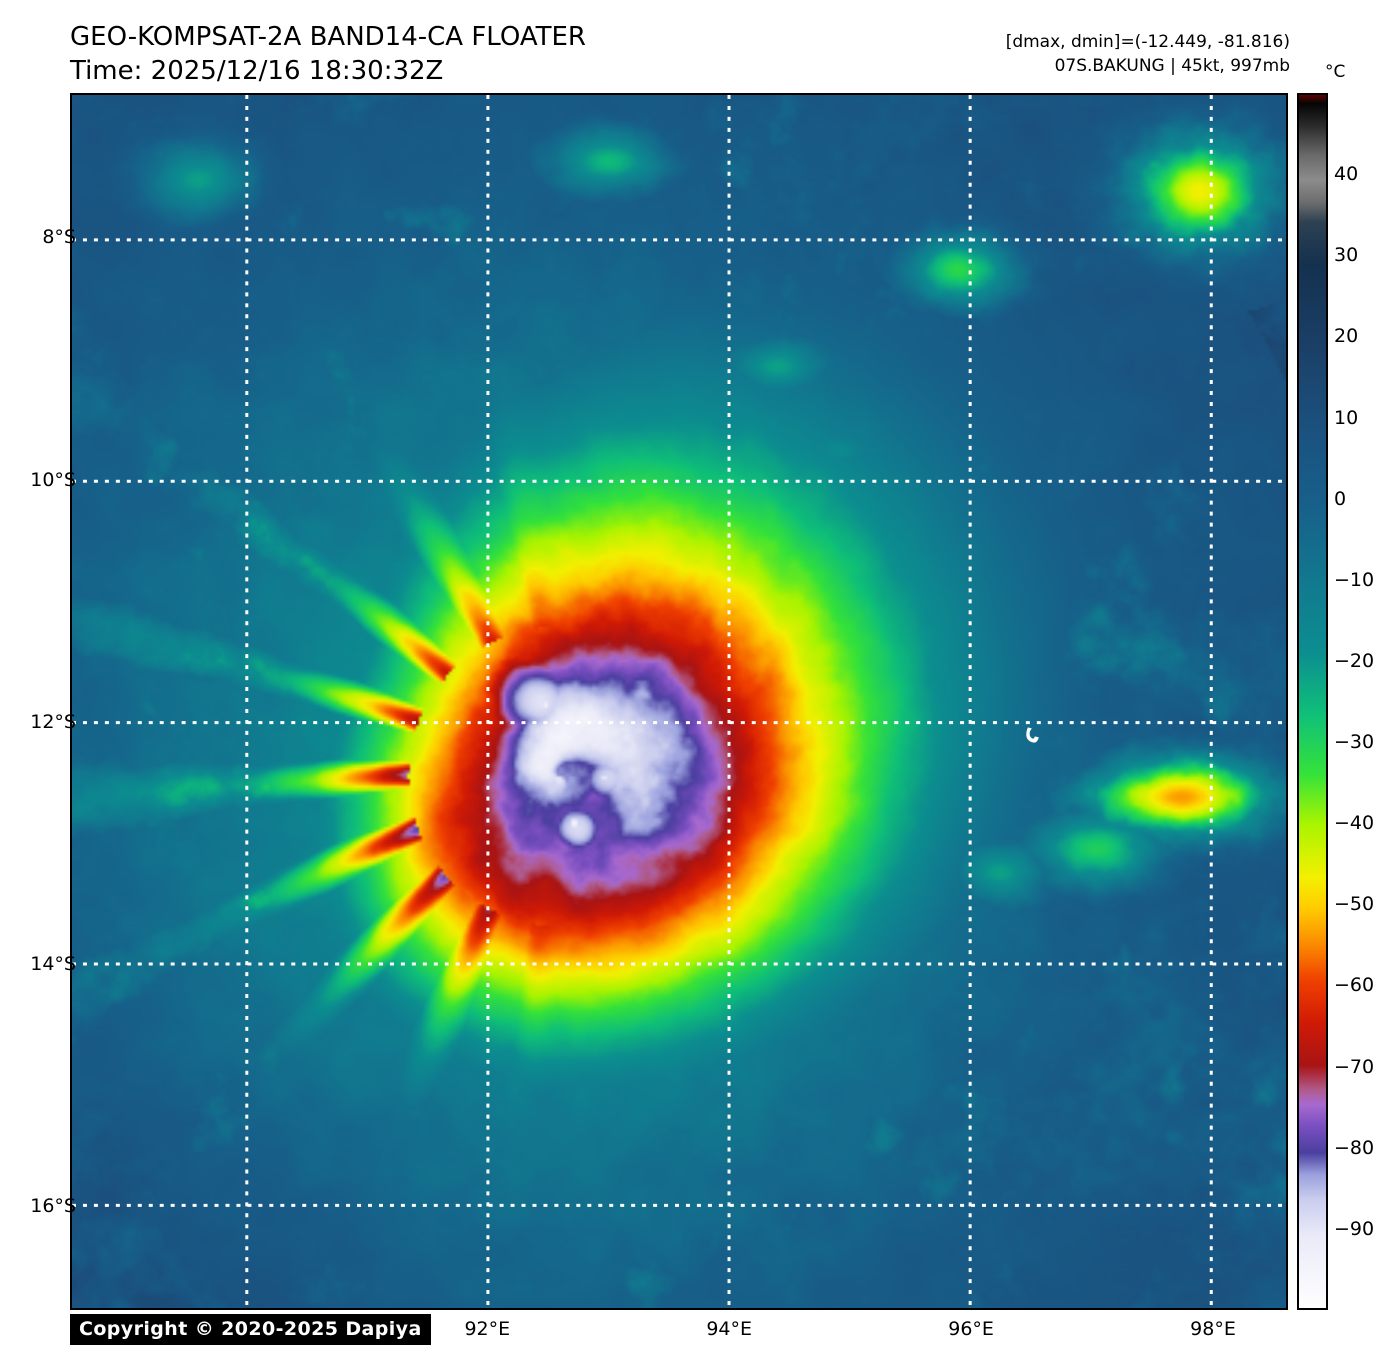 Image resolution: width=1388 pixels, height=1359 pixels. I want to click on dmax-dmin-label: [dmax, dmin]=(-12.449, -81.816), so click(1147, 42).